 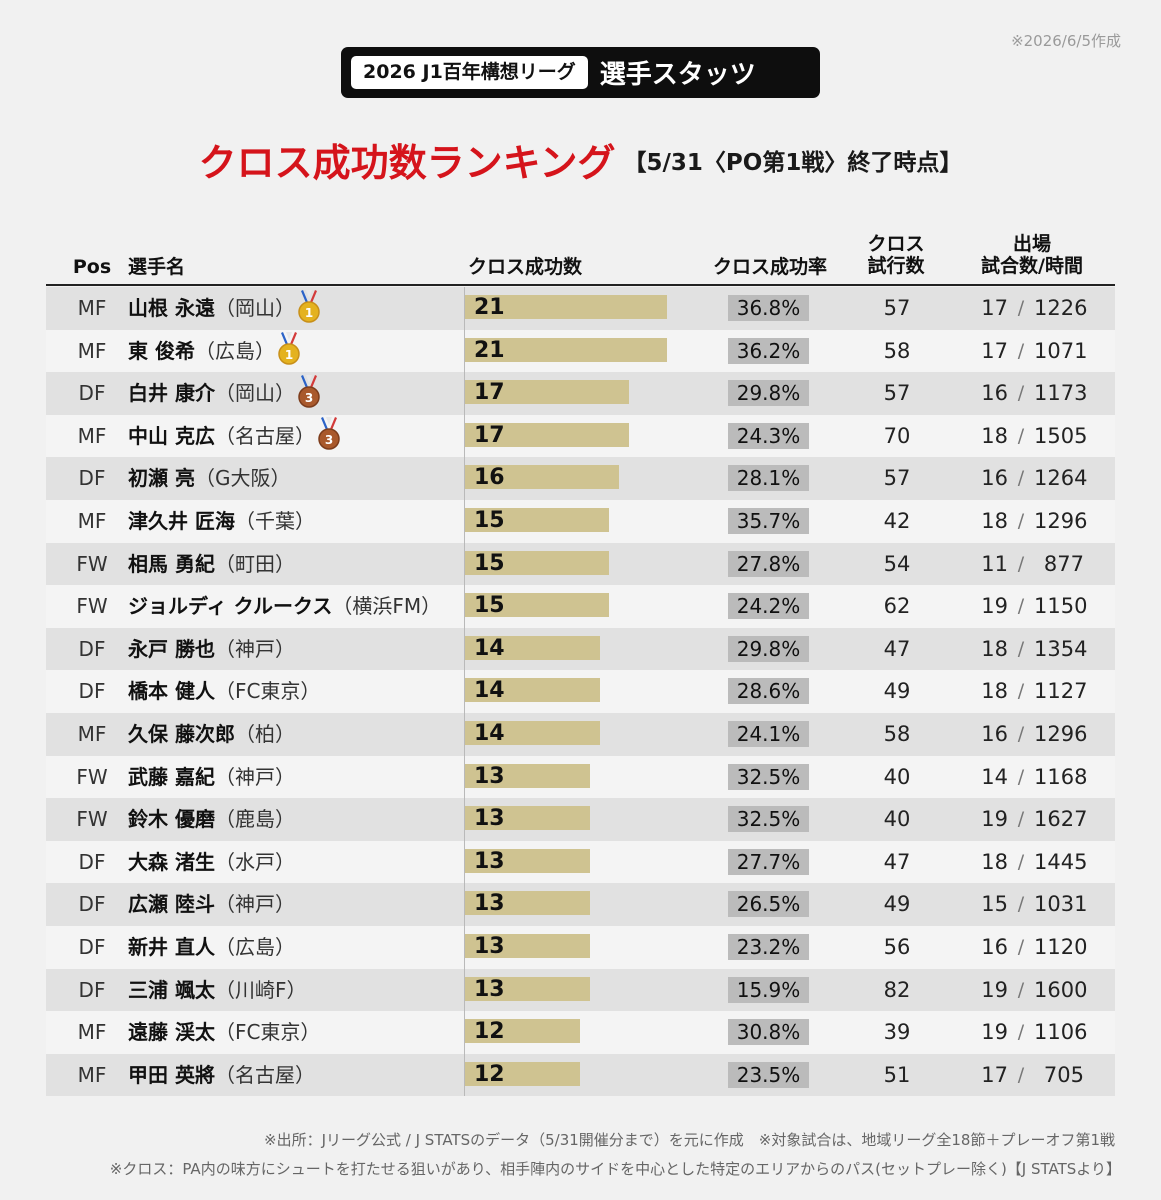 I want to click on player-name-cell: 永戸 勝也（神戸）, so click(x=211, y=649).